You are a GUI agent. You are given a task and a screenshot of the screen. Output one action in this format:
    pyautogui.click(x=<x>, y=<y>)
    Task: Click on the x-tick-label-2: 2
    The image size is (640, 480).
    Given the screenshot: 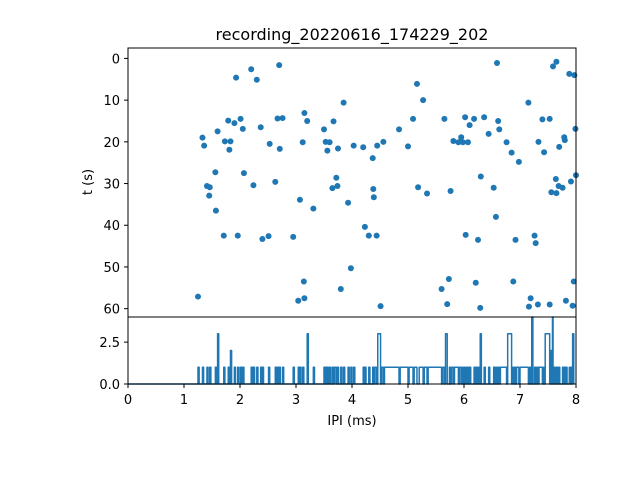 What is the action you would take?
    pyautogui.click(x=240, y=400)
    